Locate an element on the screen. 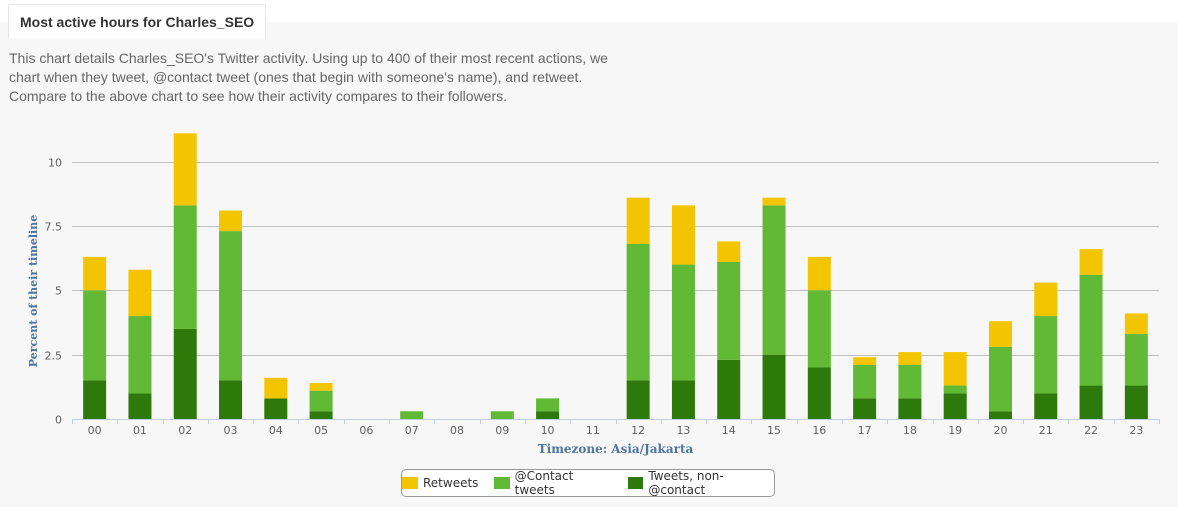  x-tick-label: 06 is located at coordinates (366, 430).